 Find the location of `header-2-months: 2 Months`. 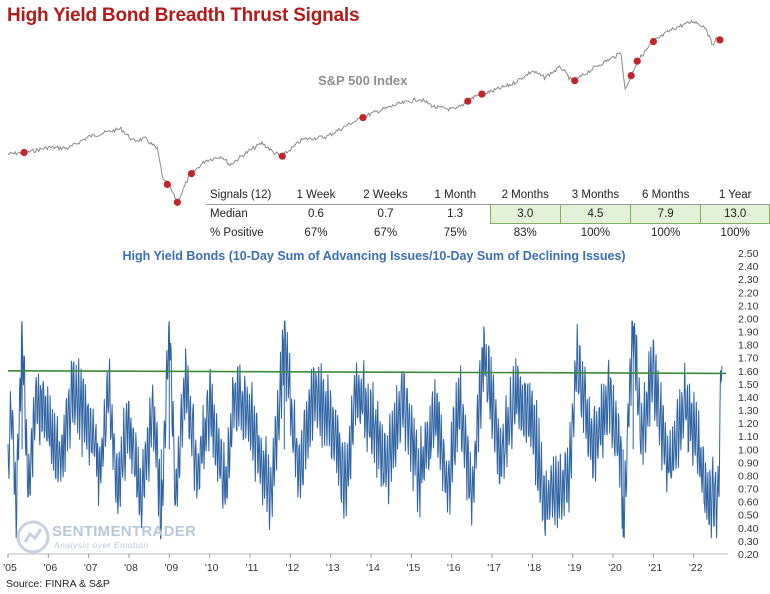

header-2-months: 2 Months is located at coordinates (525, 195).